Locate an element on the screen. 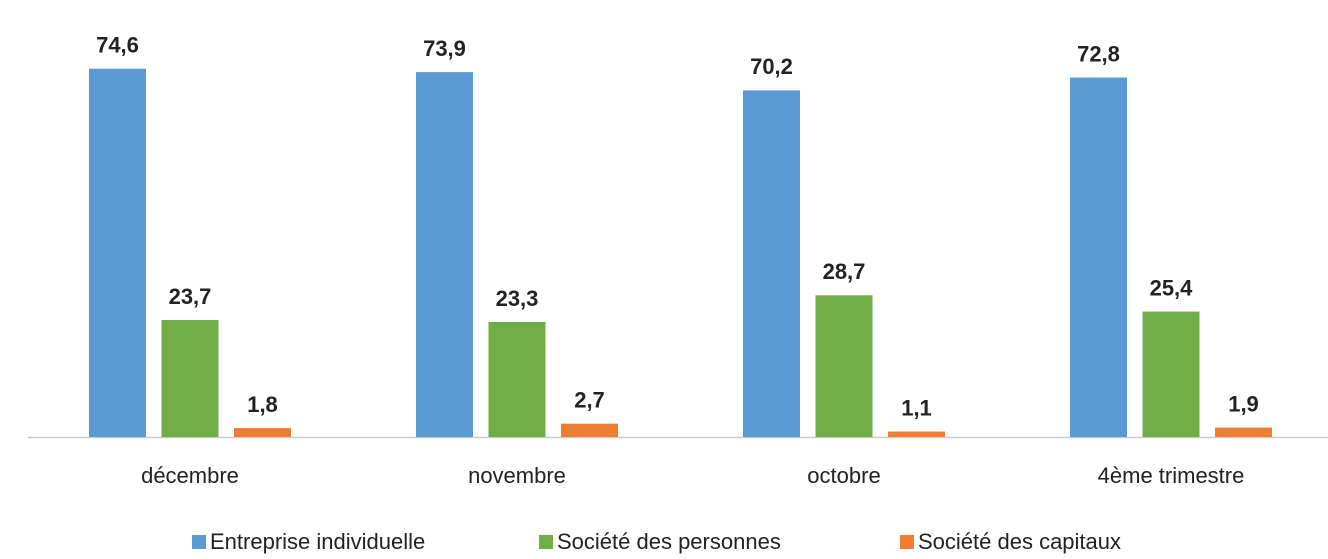 The height and width of the screenshot is (559, 1328). legend-label: Société des personnes is located at coordinates (669, 541).